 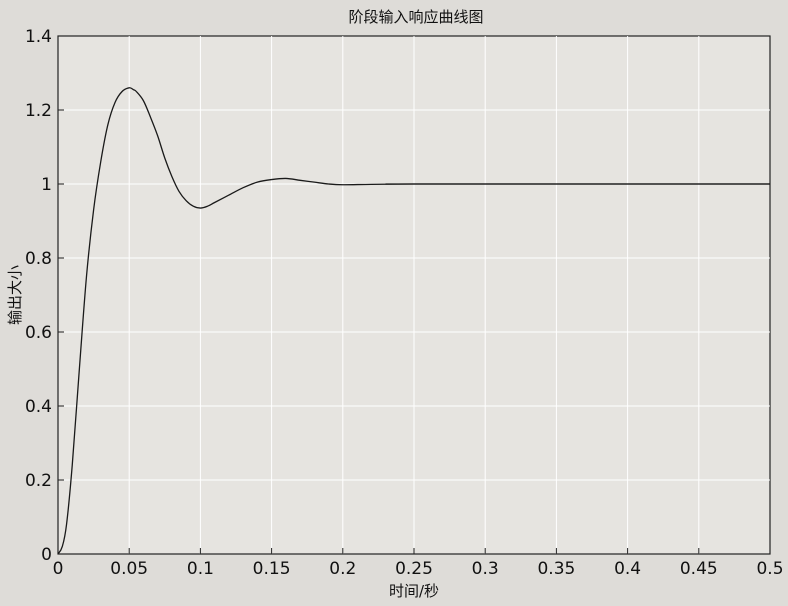 I want to click on x-tick-label: 0.3, so click(x=485, y=569).